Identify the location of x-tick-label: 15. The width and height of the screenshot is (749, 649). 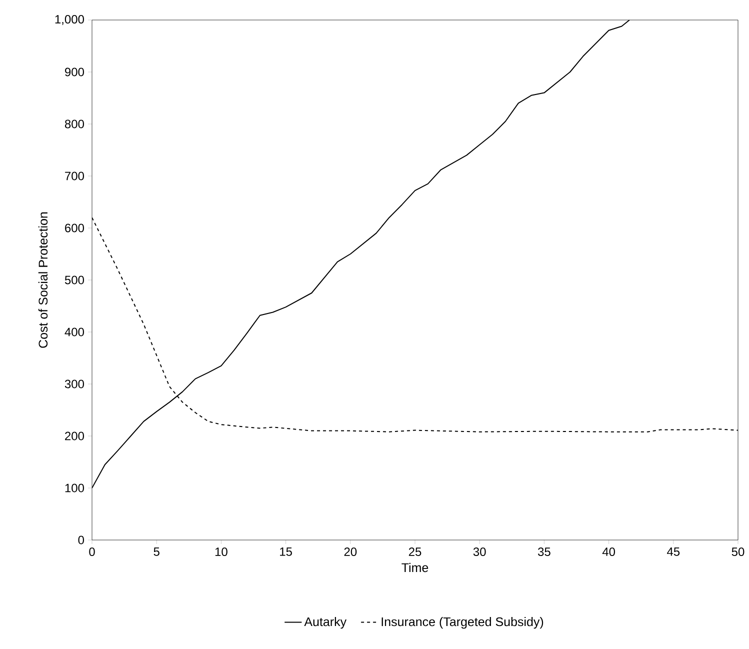
(286, 552).